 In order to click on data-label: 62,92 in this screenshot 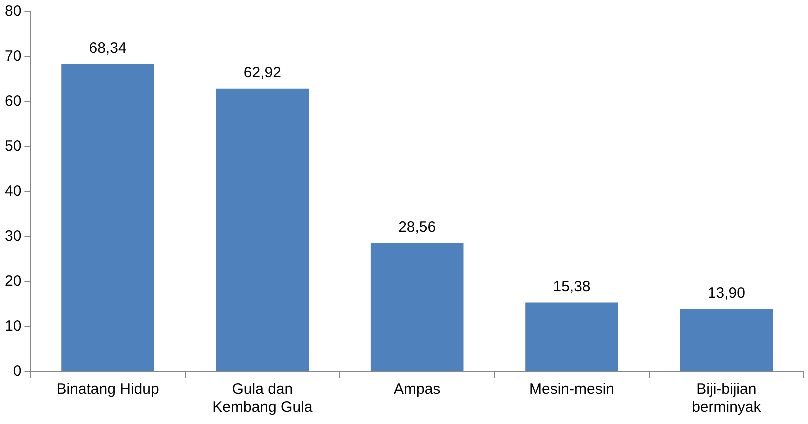, I will do `click(263, 73)`.